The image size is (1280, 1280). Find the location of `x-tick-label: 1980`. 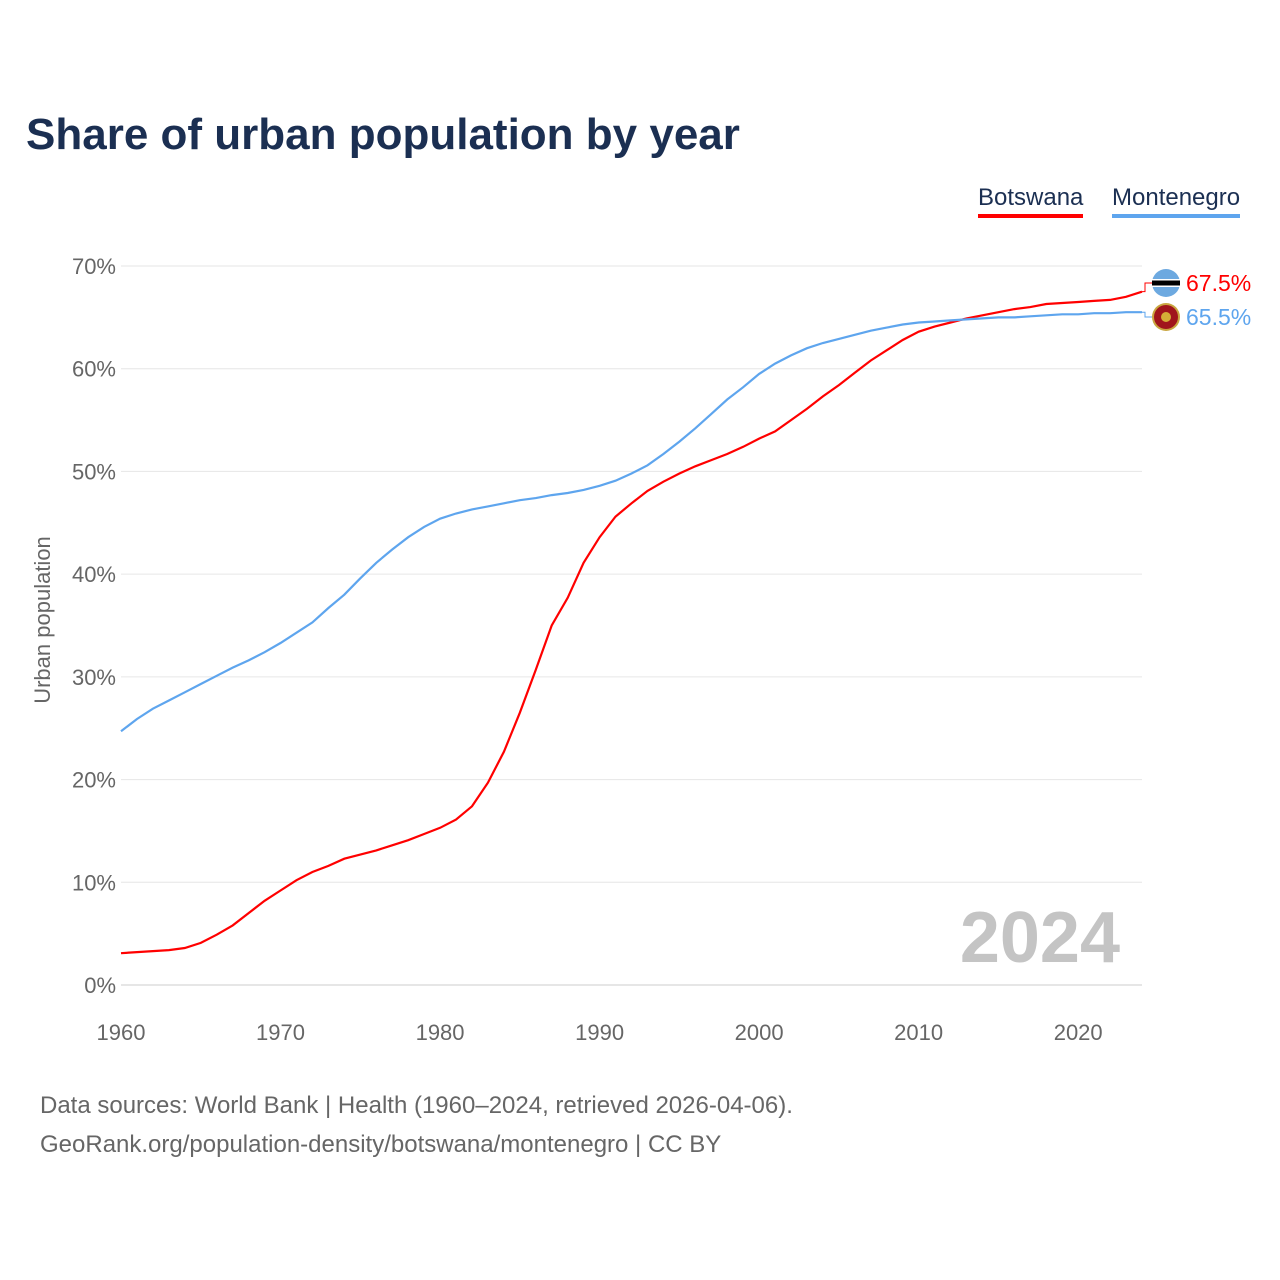

x-tick-label: 1980 is located at coordinates (440, 1032).